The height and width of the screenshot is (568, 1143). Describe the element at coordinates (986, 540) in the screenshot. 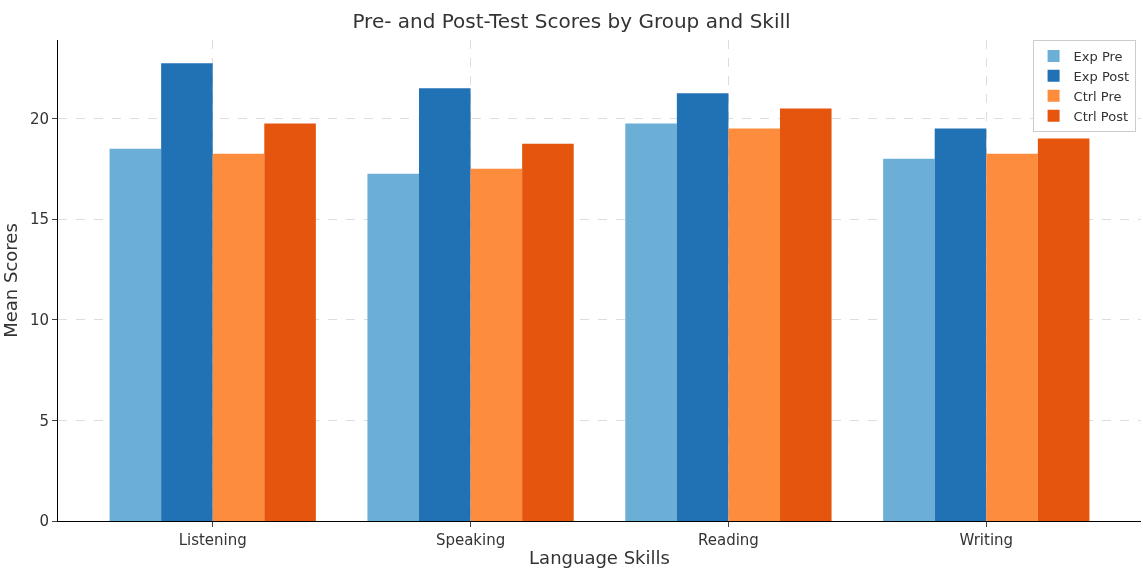

I see `x-tick-label: Writing` at that location.